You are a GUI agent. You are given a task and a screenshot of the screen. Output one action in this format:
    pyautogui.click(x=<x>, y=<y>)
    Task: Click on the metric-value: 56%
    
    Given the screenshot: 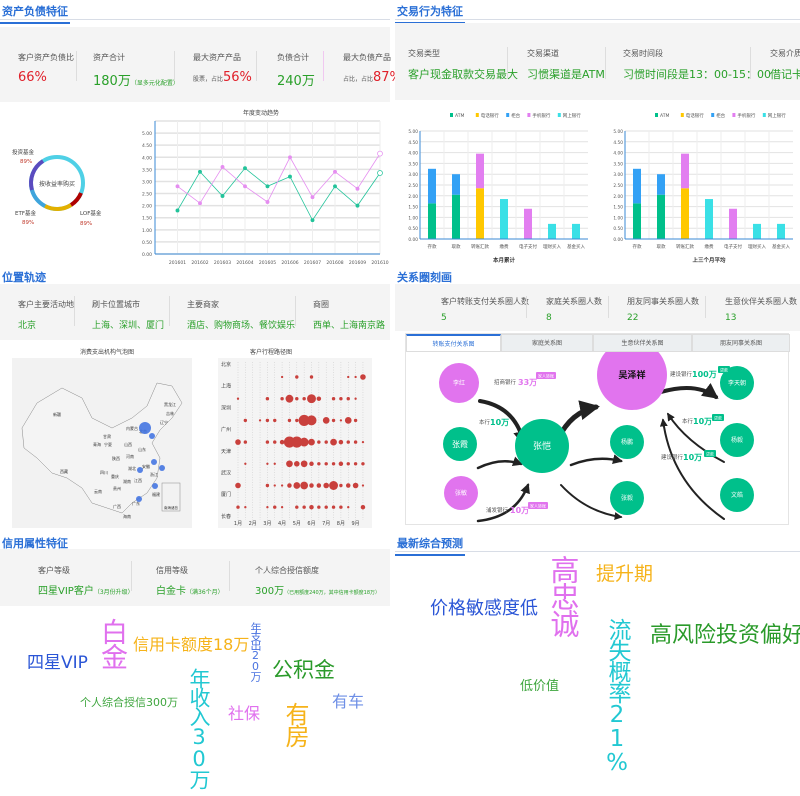 What is the action you would take?
    pyautogui.click(x=237, y=77)
    